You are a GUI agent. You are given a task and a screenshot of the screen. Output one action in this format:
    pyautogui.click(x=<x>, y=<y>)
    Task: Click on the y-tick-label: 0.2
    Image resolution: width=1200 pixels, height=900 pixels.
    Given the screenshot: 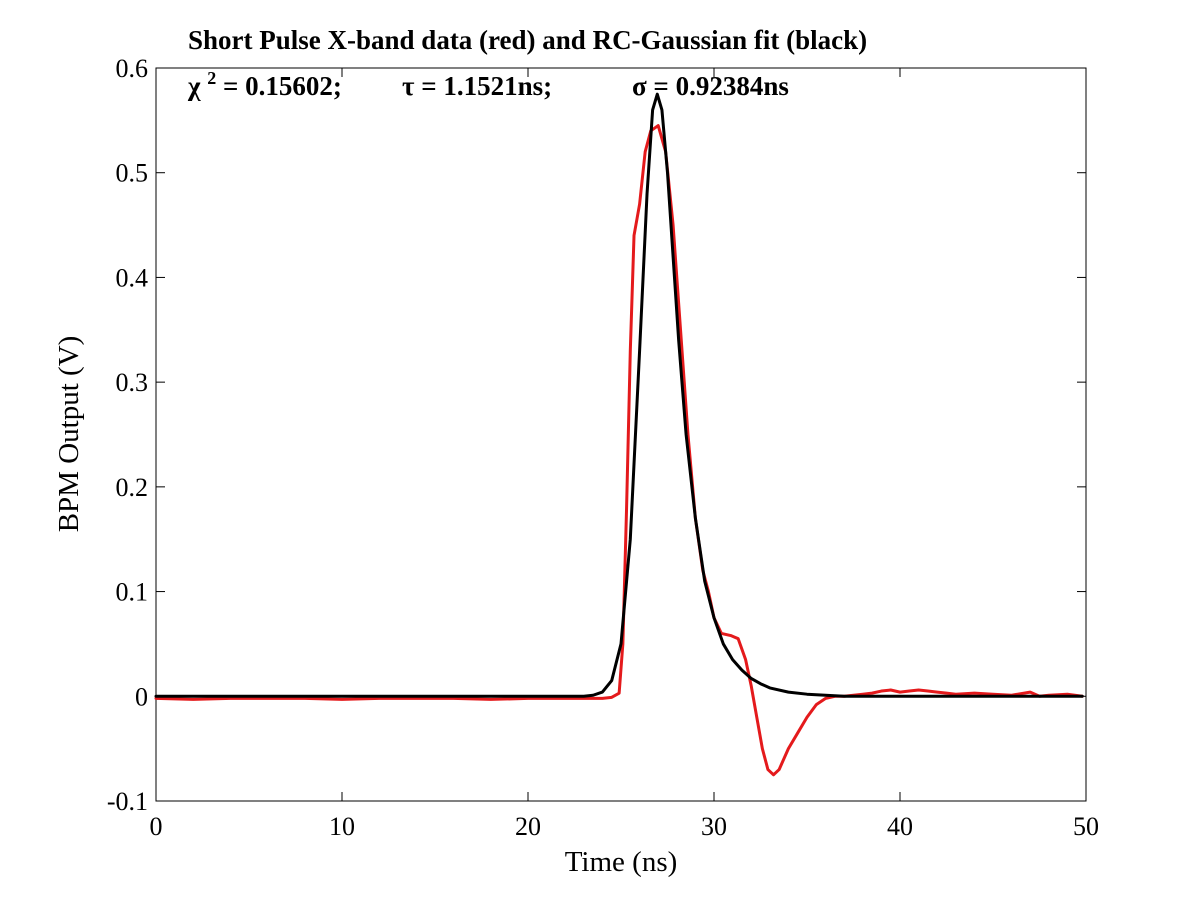 What is the action you would take?
    pyautogui.click(x=132, y=487)
    